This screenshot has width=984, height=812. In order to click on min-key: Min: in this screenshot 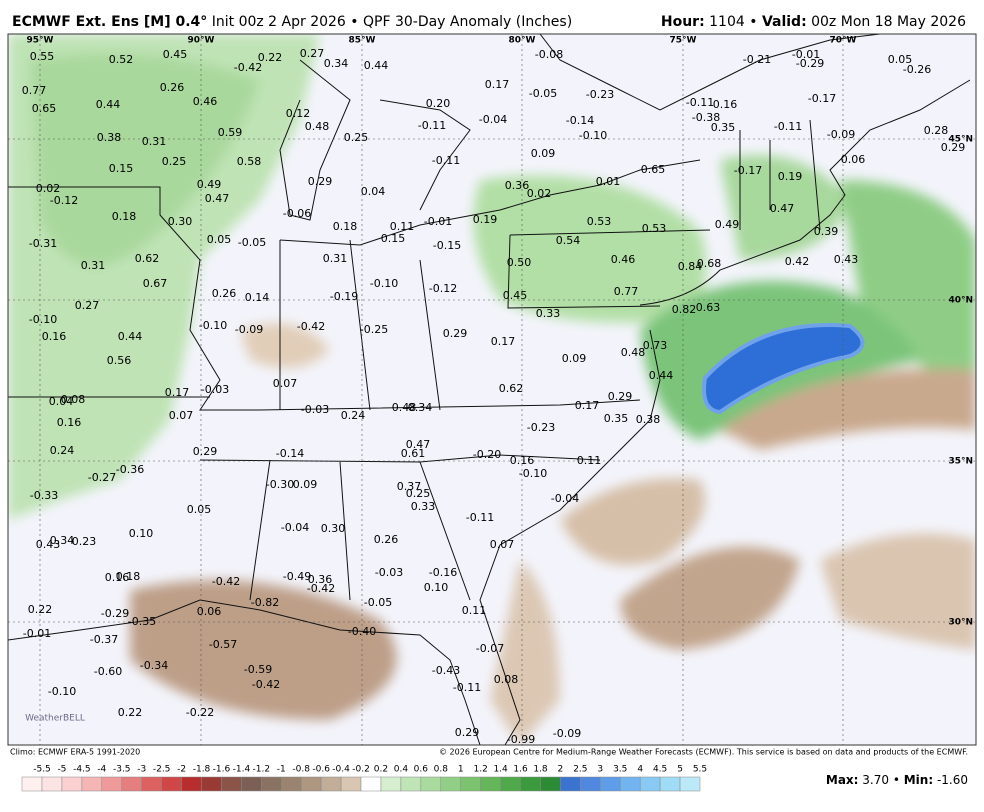, I will do `click(918, 780)`.